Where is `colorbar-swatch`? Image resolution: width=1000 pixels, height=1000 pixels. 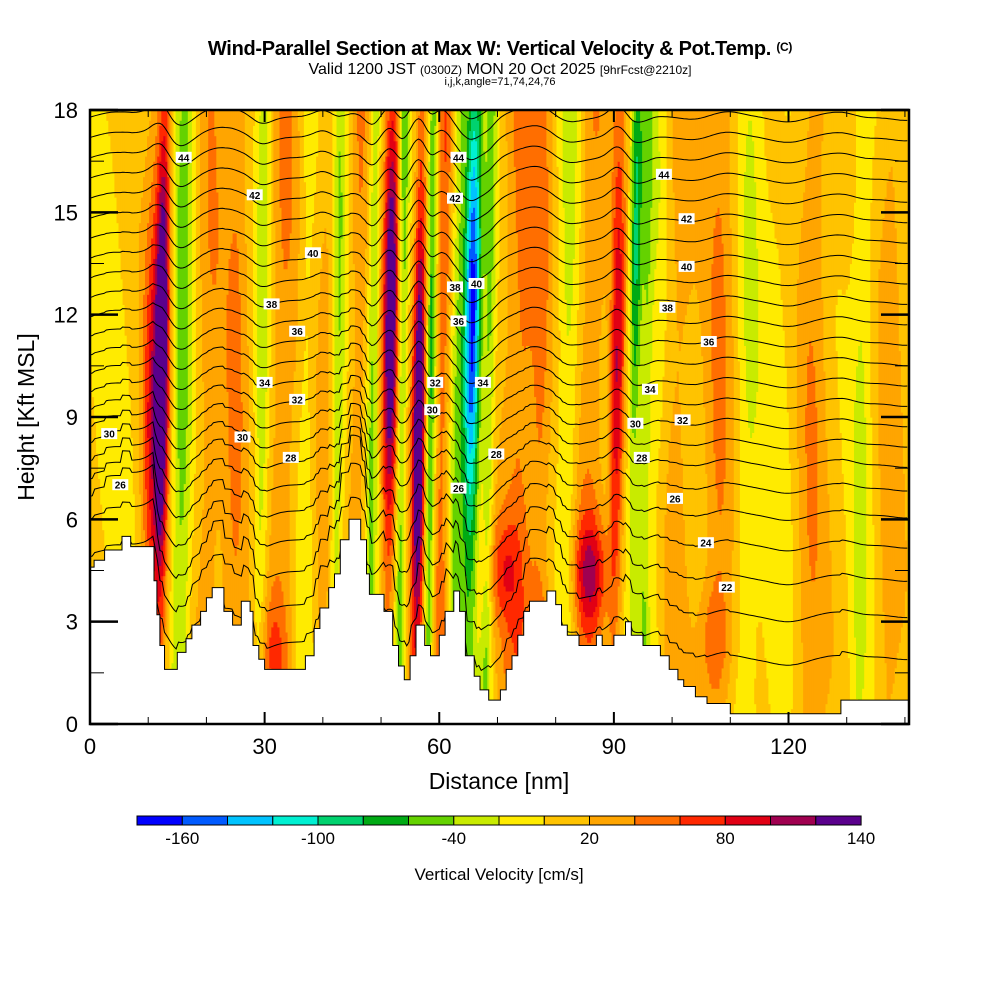 colorbar-swatch is located at coordinates (702, 820).